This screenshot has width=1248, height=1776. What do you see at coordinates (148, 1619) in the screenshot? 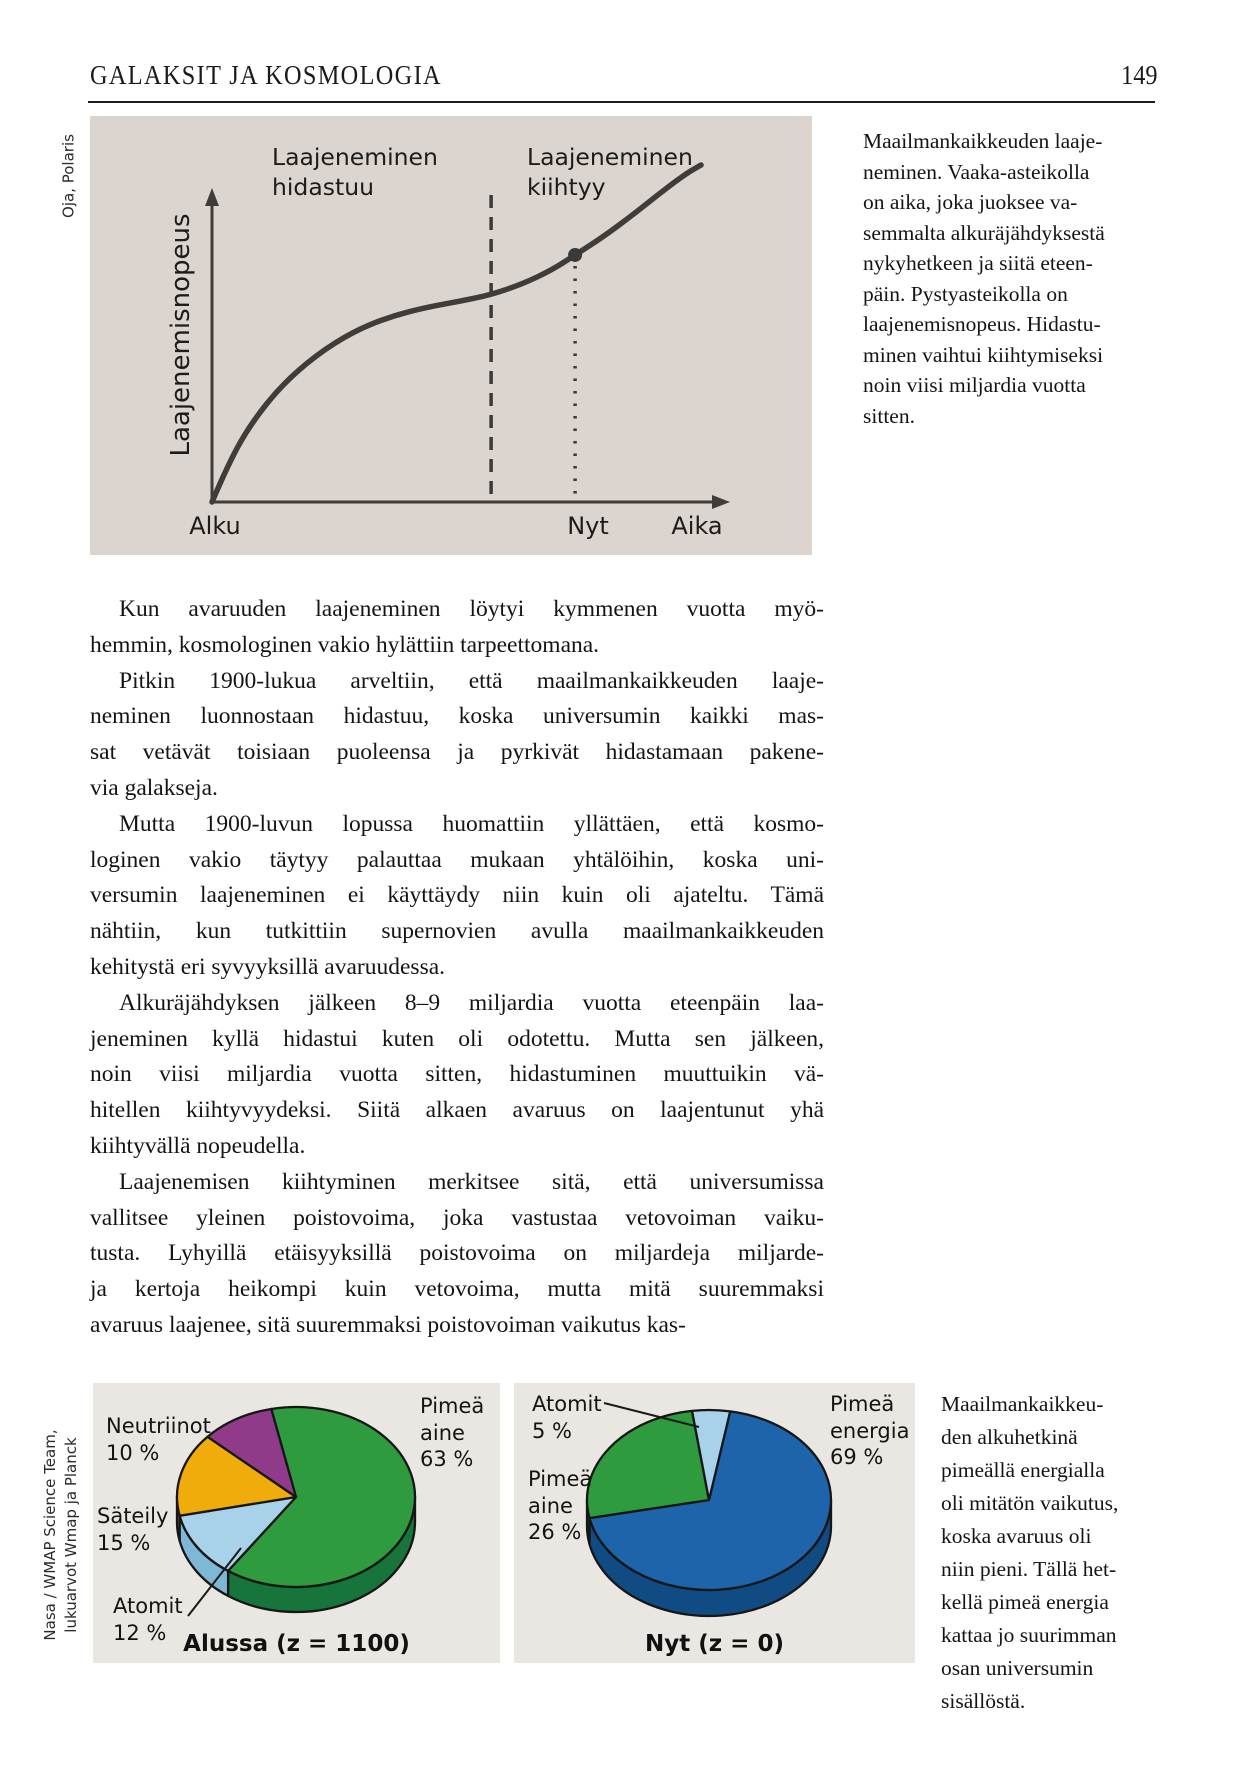
I see `label-atoms-left: Atomit 12 %` at bounding box center [148, 1619].